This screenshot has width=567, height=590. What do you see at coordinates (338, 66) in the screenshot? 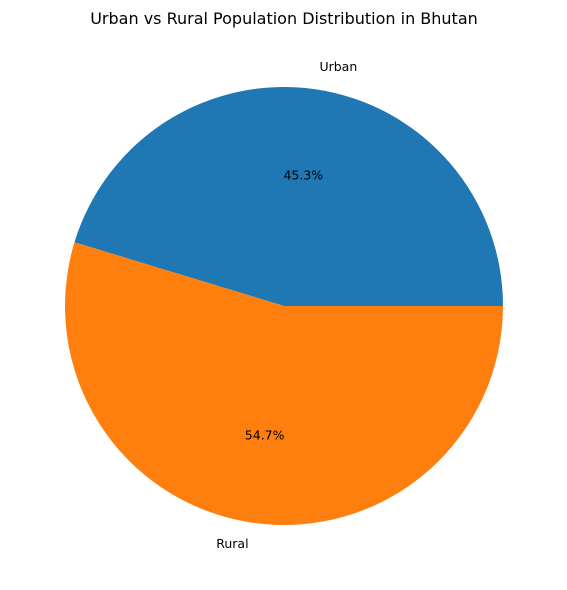
I see `slice-label-urban: Urban` at bounding box center [338, 66].